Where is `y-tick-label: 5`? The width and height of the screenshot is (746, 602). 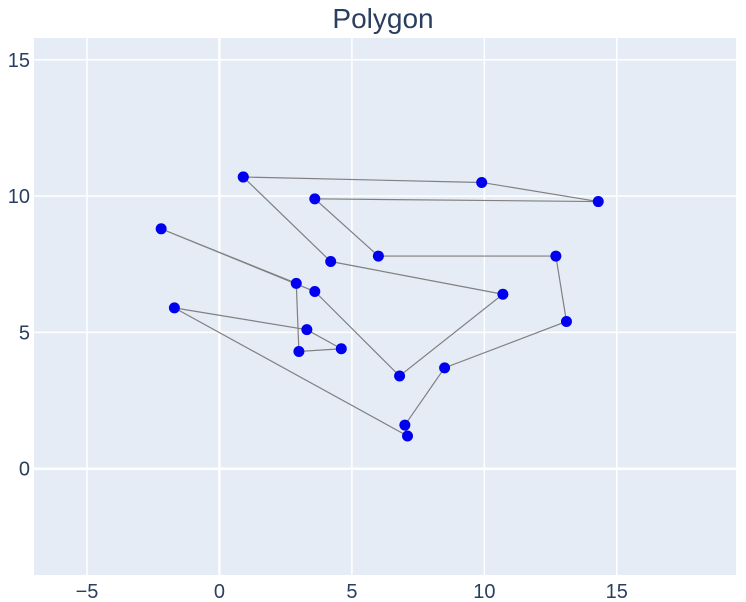 y-tick-label: 5 is located at coordinates (24, 333).